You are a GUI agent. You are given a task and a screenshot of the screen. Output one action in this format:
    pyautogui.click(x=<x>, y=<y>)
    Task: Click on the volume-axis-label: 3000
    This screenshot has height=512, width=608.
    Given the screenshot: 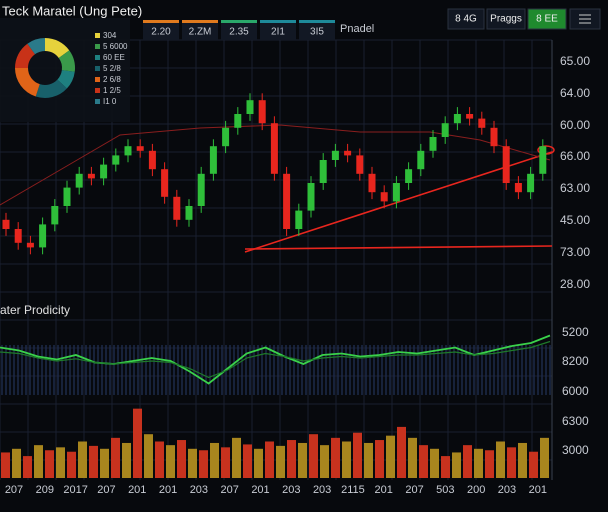 What is the action you would take?
    pyautogui.click(x=575, y=450)
    